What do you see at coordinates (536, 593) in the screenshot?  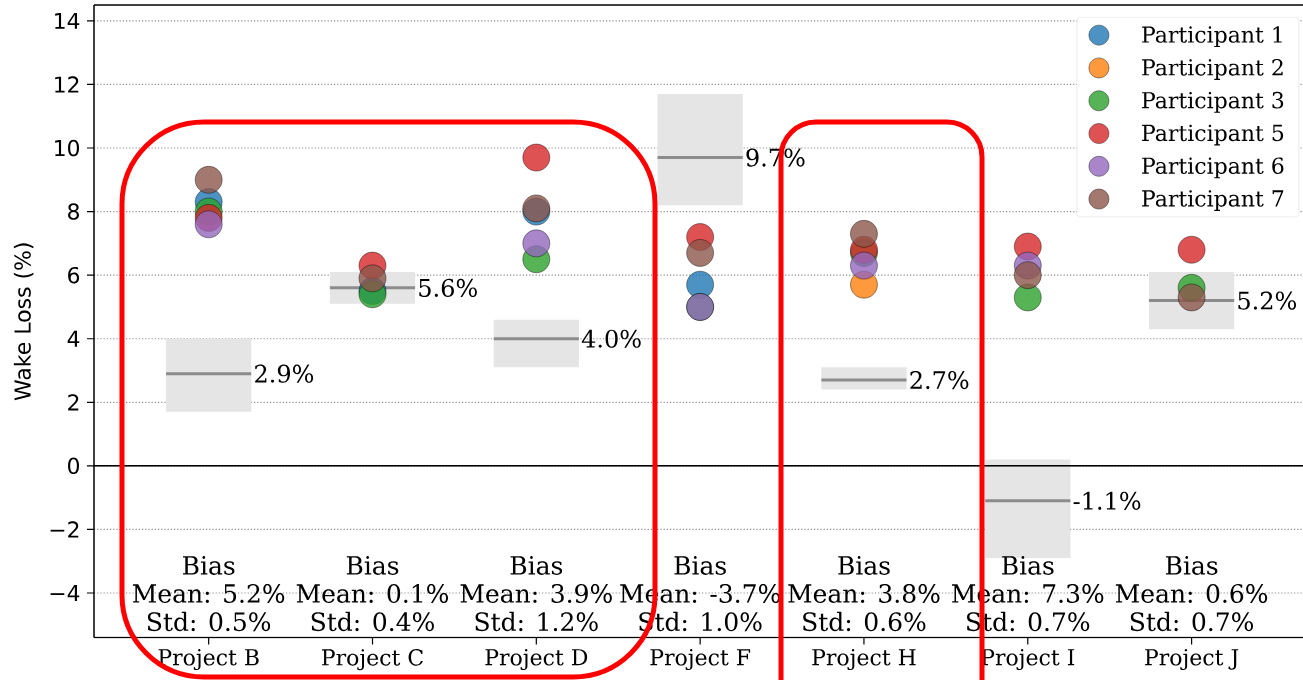 I see `annotation: Mean: 3.9%` at bounding box center [536, 593].